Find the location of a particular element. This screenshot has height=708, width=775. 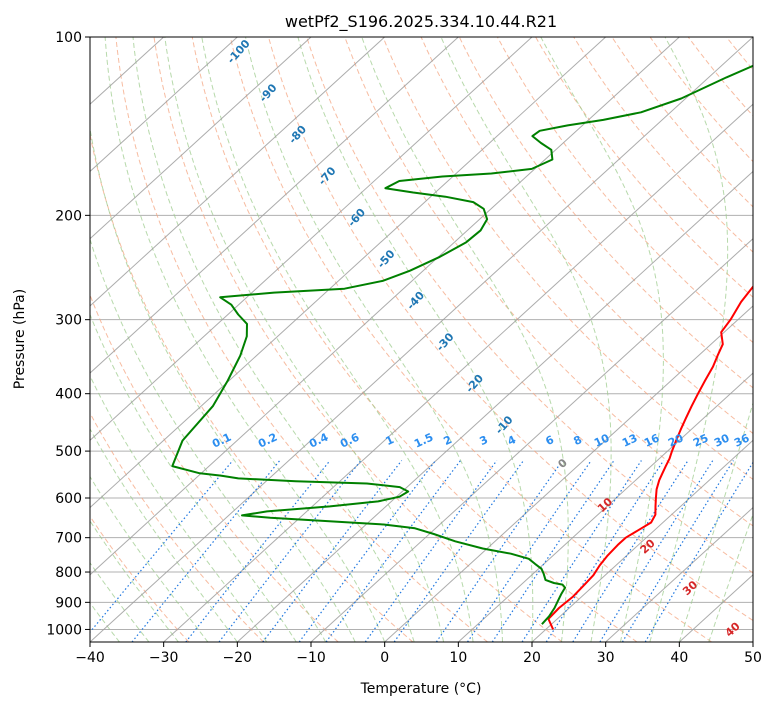

mixing-ratio-label: 10 is located at coordinates (602, 440).